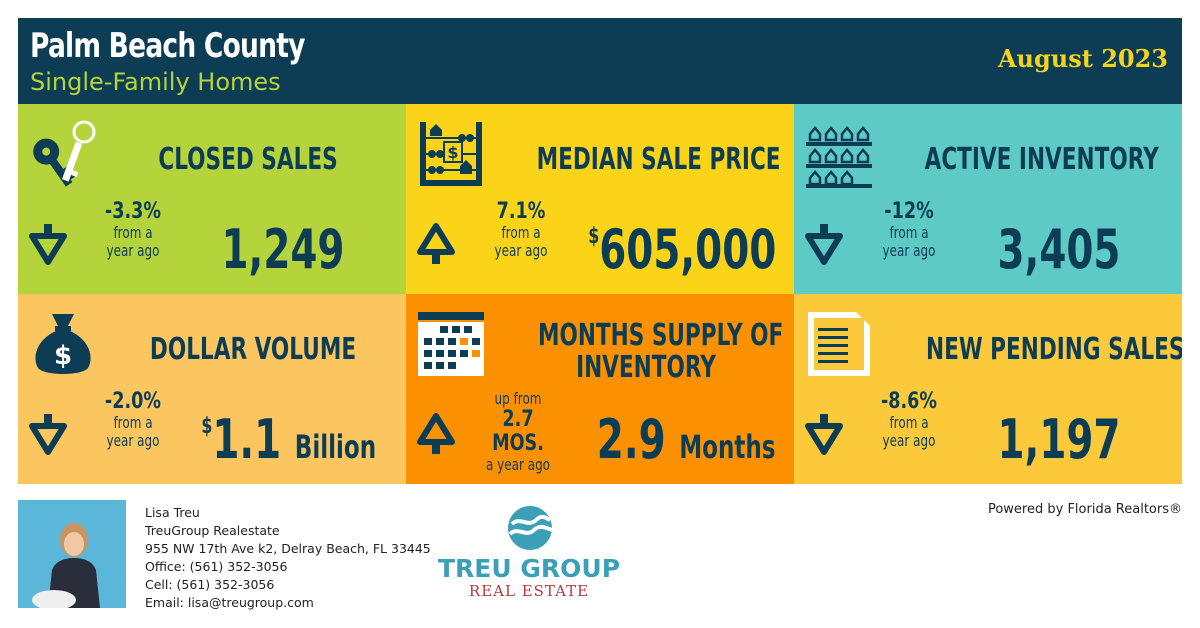 Image resolution: width=1200 pixels, height=628 pixels. I want to click on change-value: -2.0%, so click(133, 401).